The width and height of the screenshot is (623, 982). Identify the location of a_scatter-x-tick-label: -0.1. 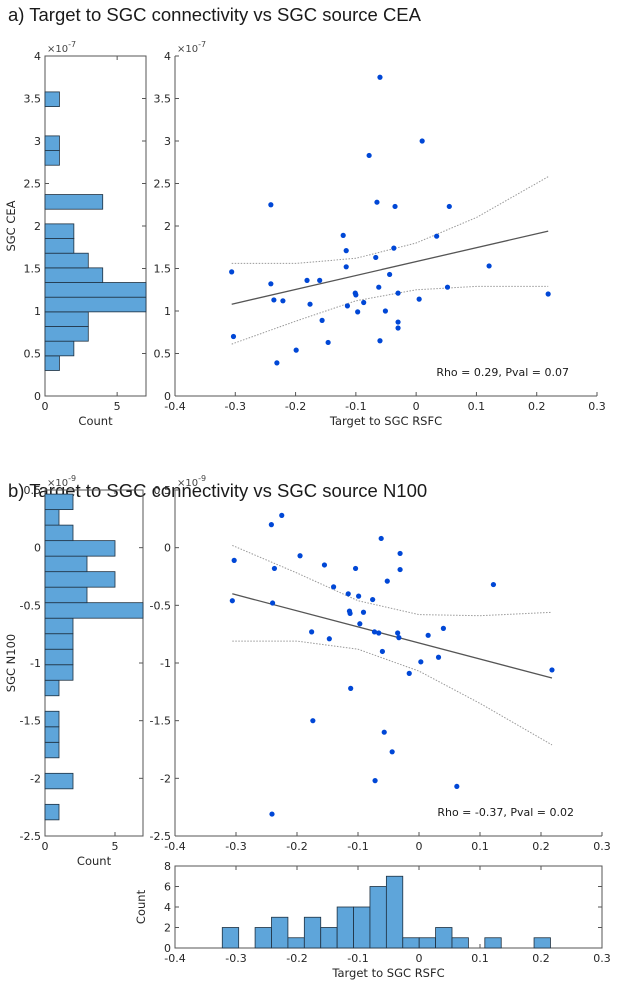
(355, 406).